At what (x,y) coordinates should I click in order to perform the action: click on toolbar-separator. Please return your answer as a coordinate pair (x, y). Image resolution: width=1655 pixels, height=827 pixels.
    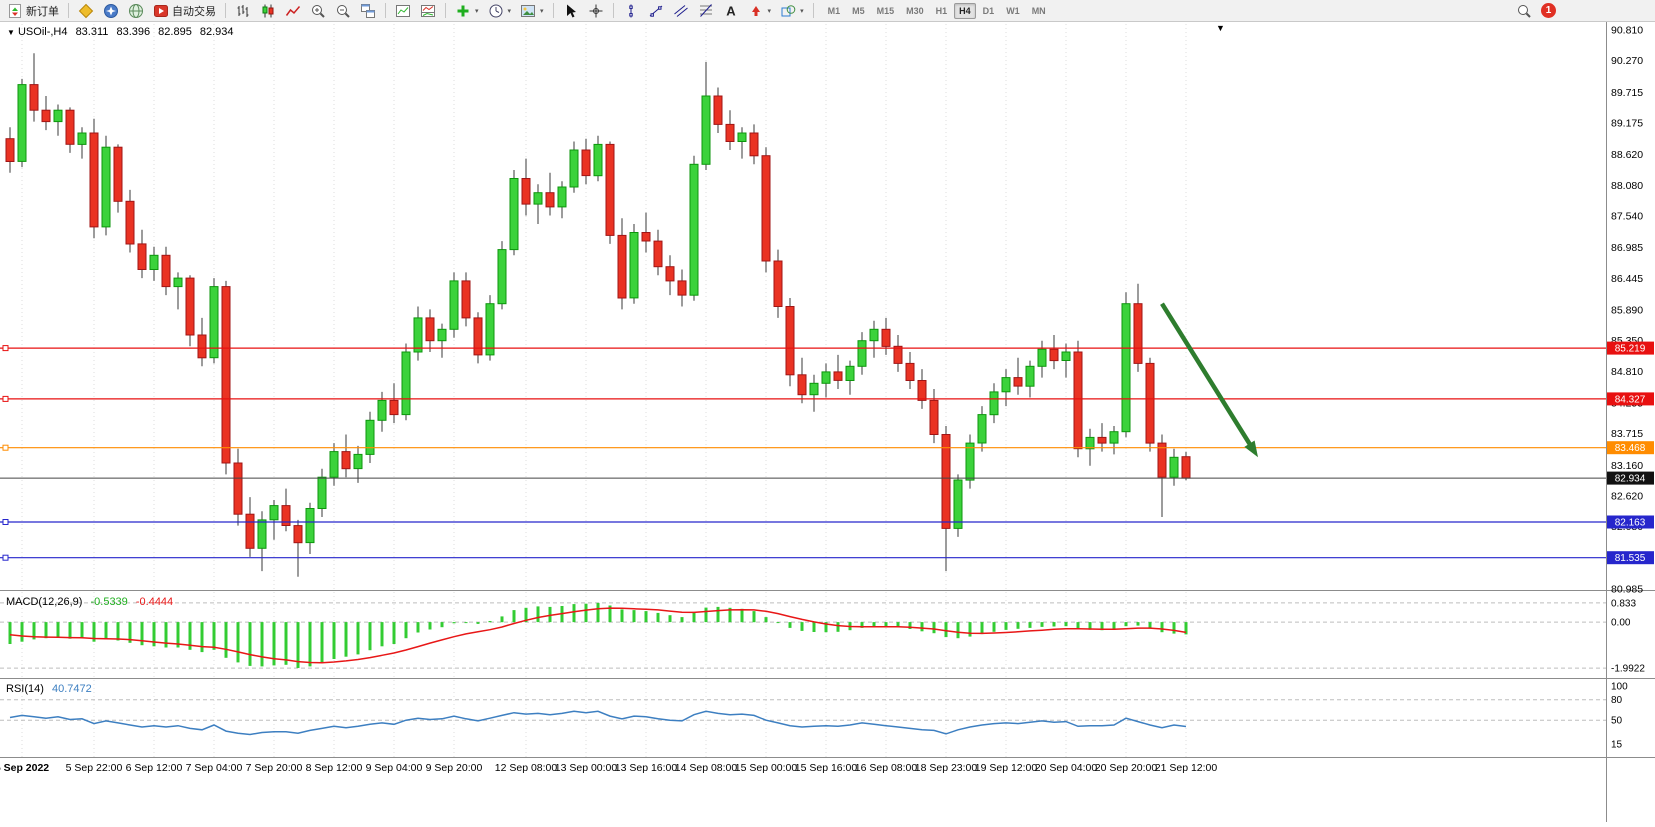
    Looking at the image, I should click on (553, 10).